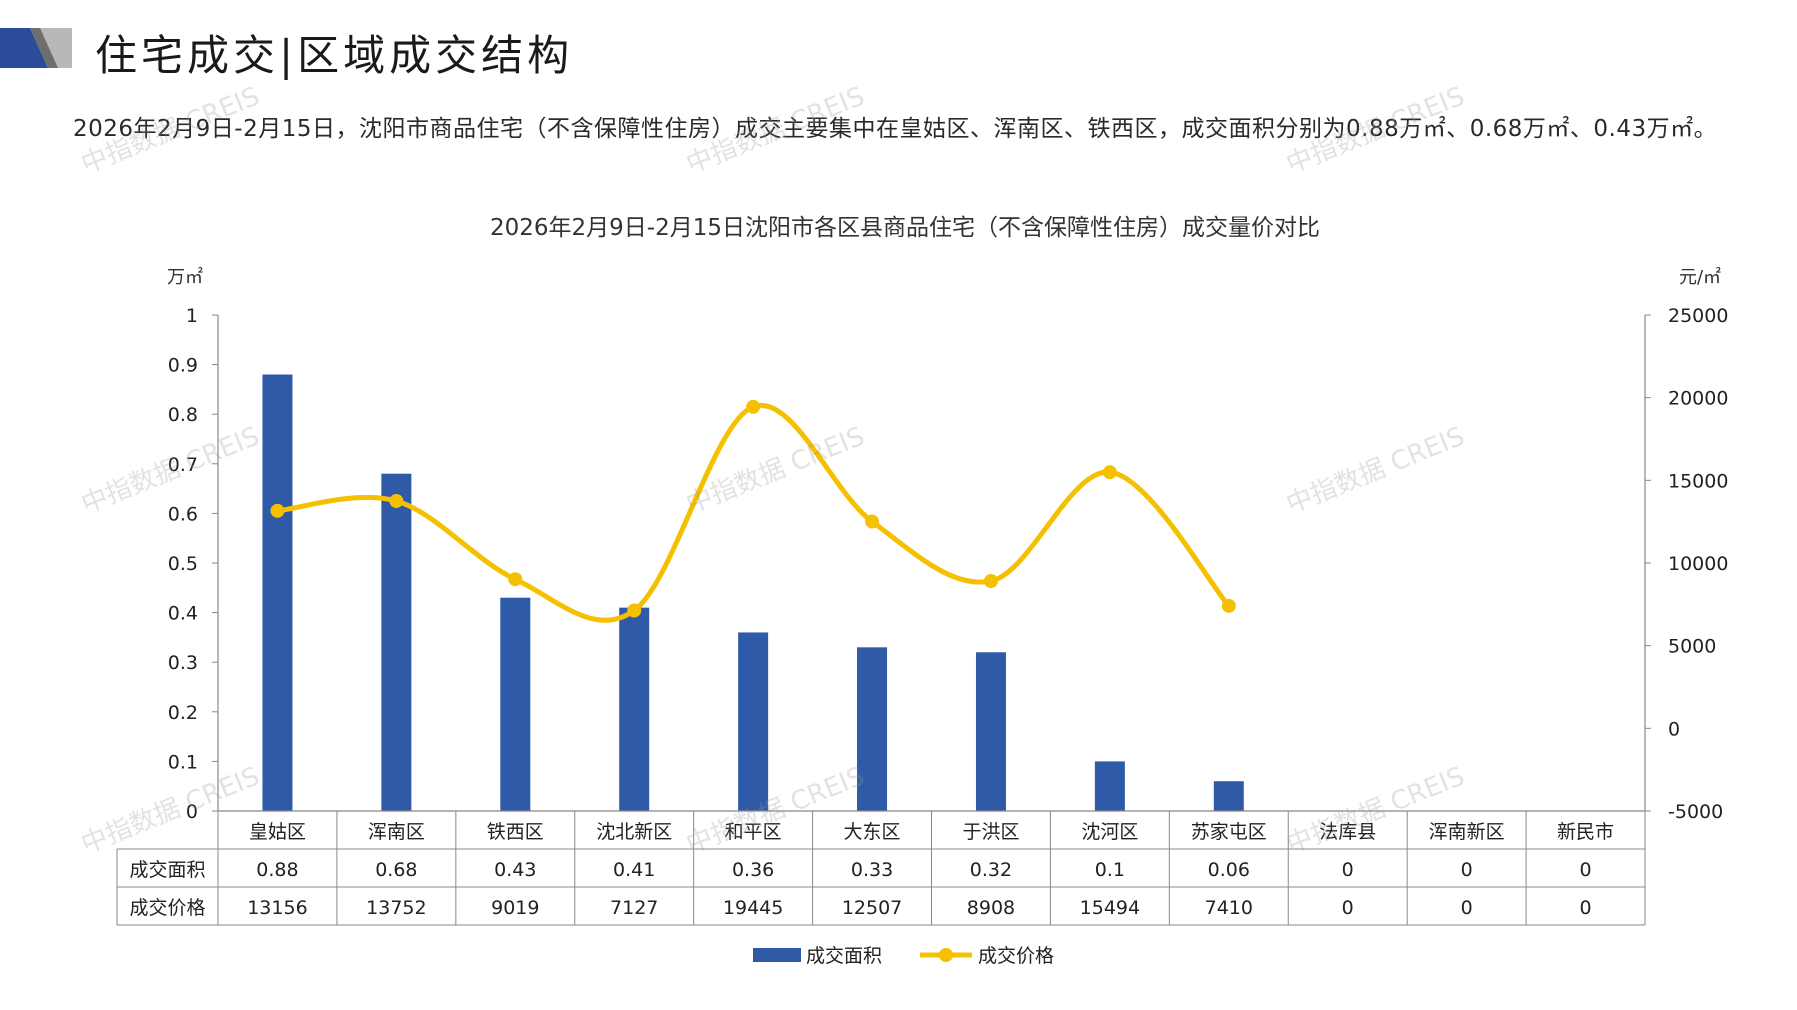 Image resolution: width=1797 pixels, height=1010 pixels. I want to click on table-cell-area: 0.68, so click(396, 870).